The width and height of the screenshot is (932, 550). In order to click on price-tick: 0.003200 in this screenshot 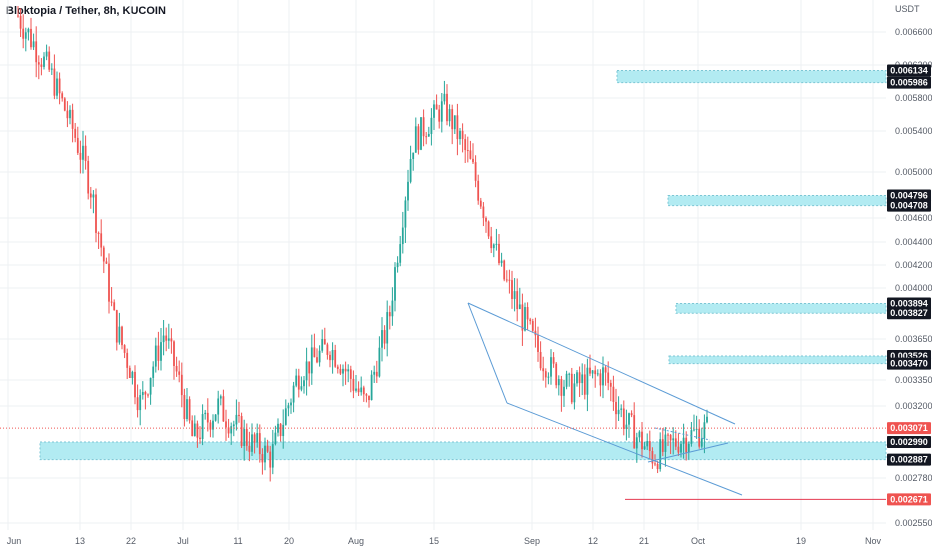, I will do `click(913, 406)`.